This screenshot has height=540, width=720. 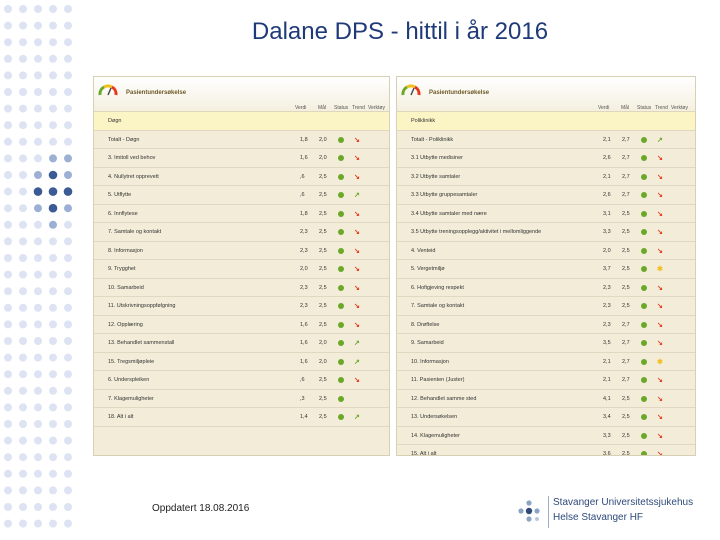 I want to click on table-row: 6. Hofigjeving respekt 2,3 2,5 ↘, so click(x=546, y=288).